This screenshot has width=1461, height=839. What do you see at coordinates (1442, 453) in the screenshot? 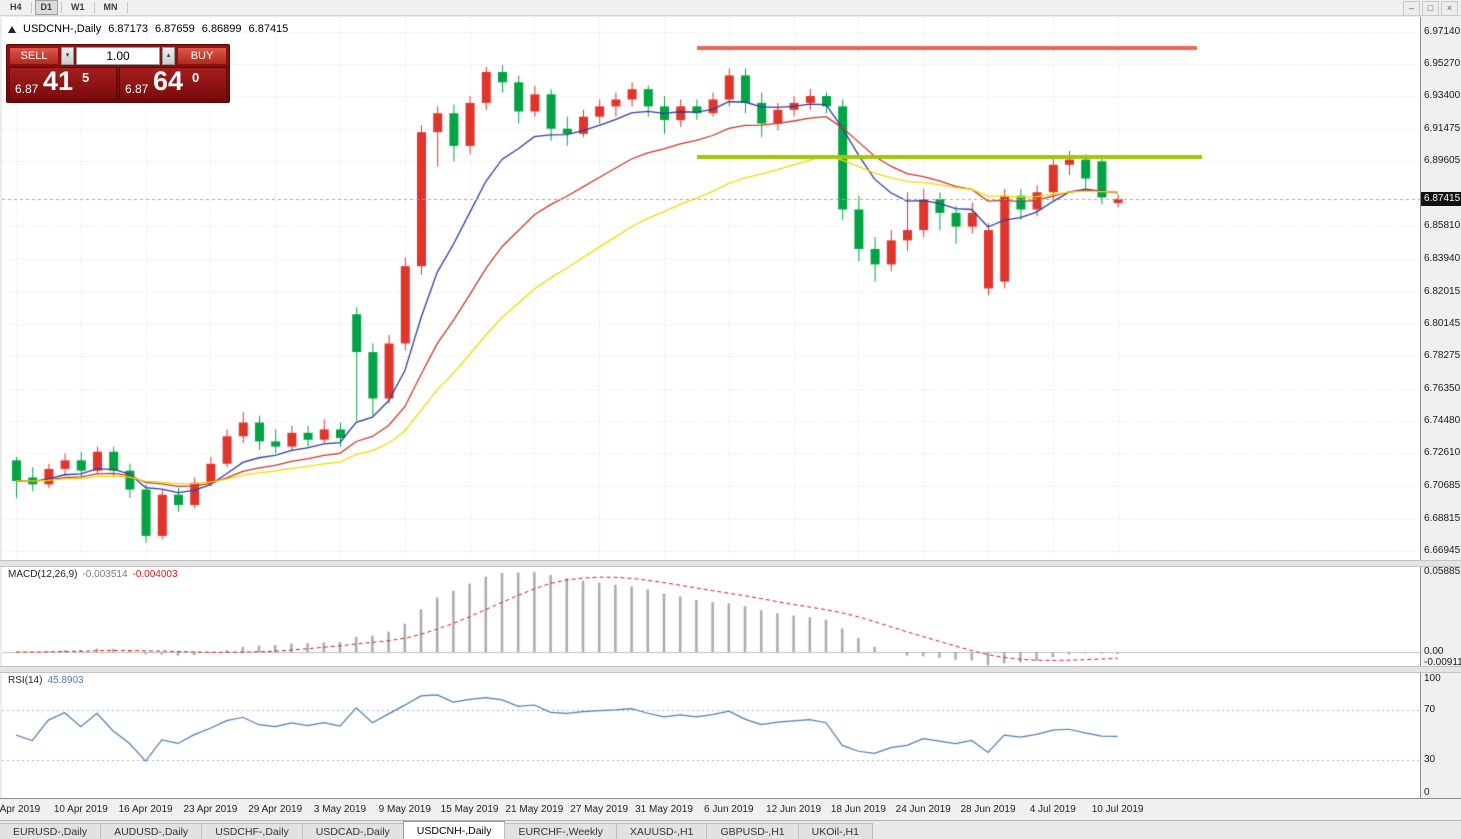
I see `price-scale-label: 6.72610` at bounding box center [1442, 453].